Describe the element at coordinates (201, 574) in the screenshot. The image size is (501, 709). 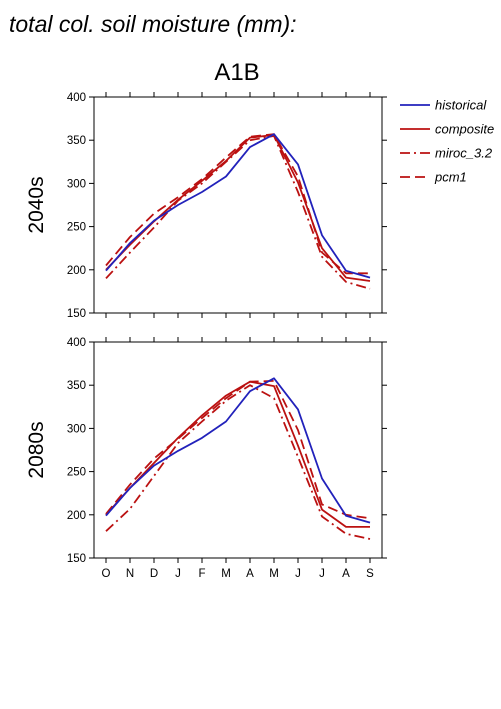
I see `x-tick-label: F` at that location.